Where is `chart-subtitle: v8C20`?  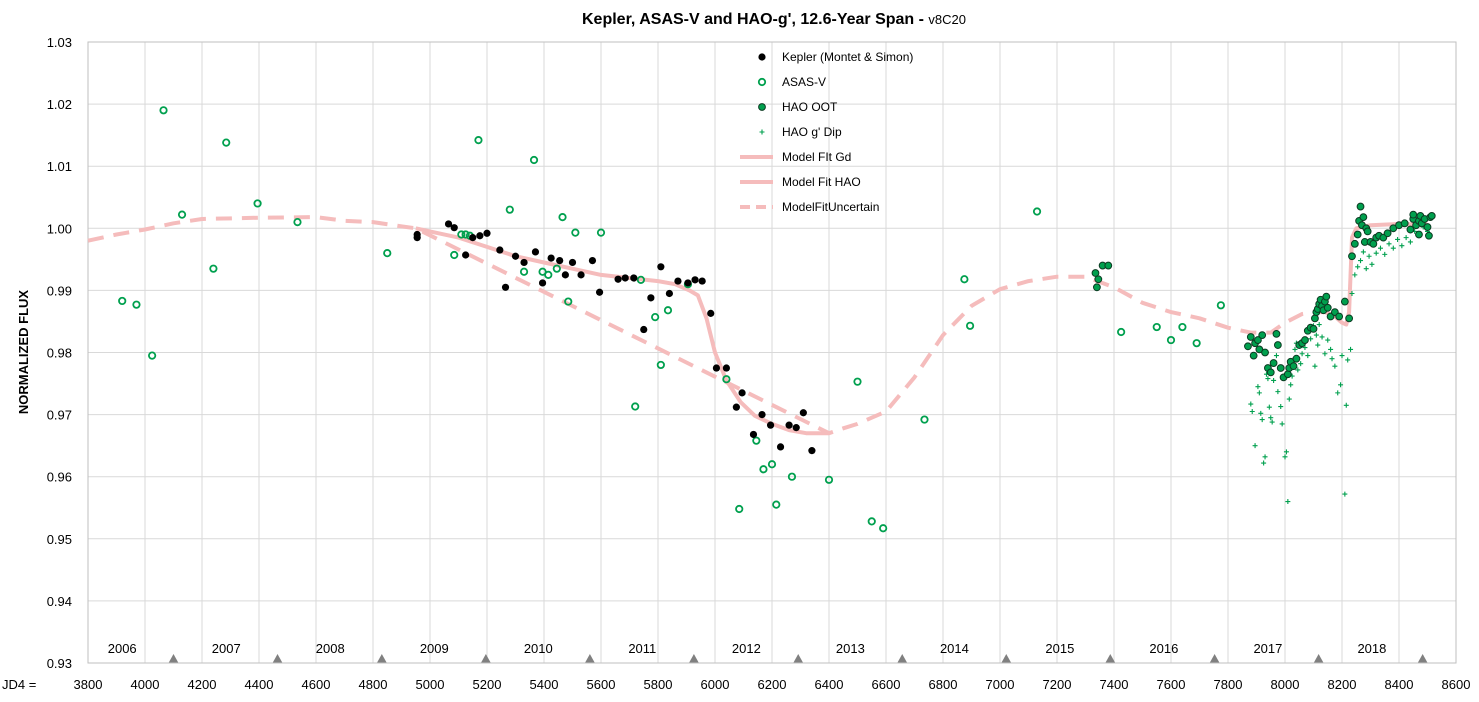 chart-subtitle: v8C20 is located at coordinates (947, 19).